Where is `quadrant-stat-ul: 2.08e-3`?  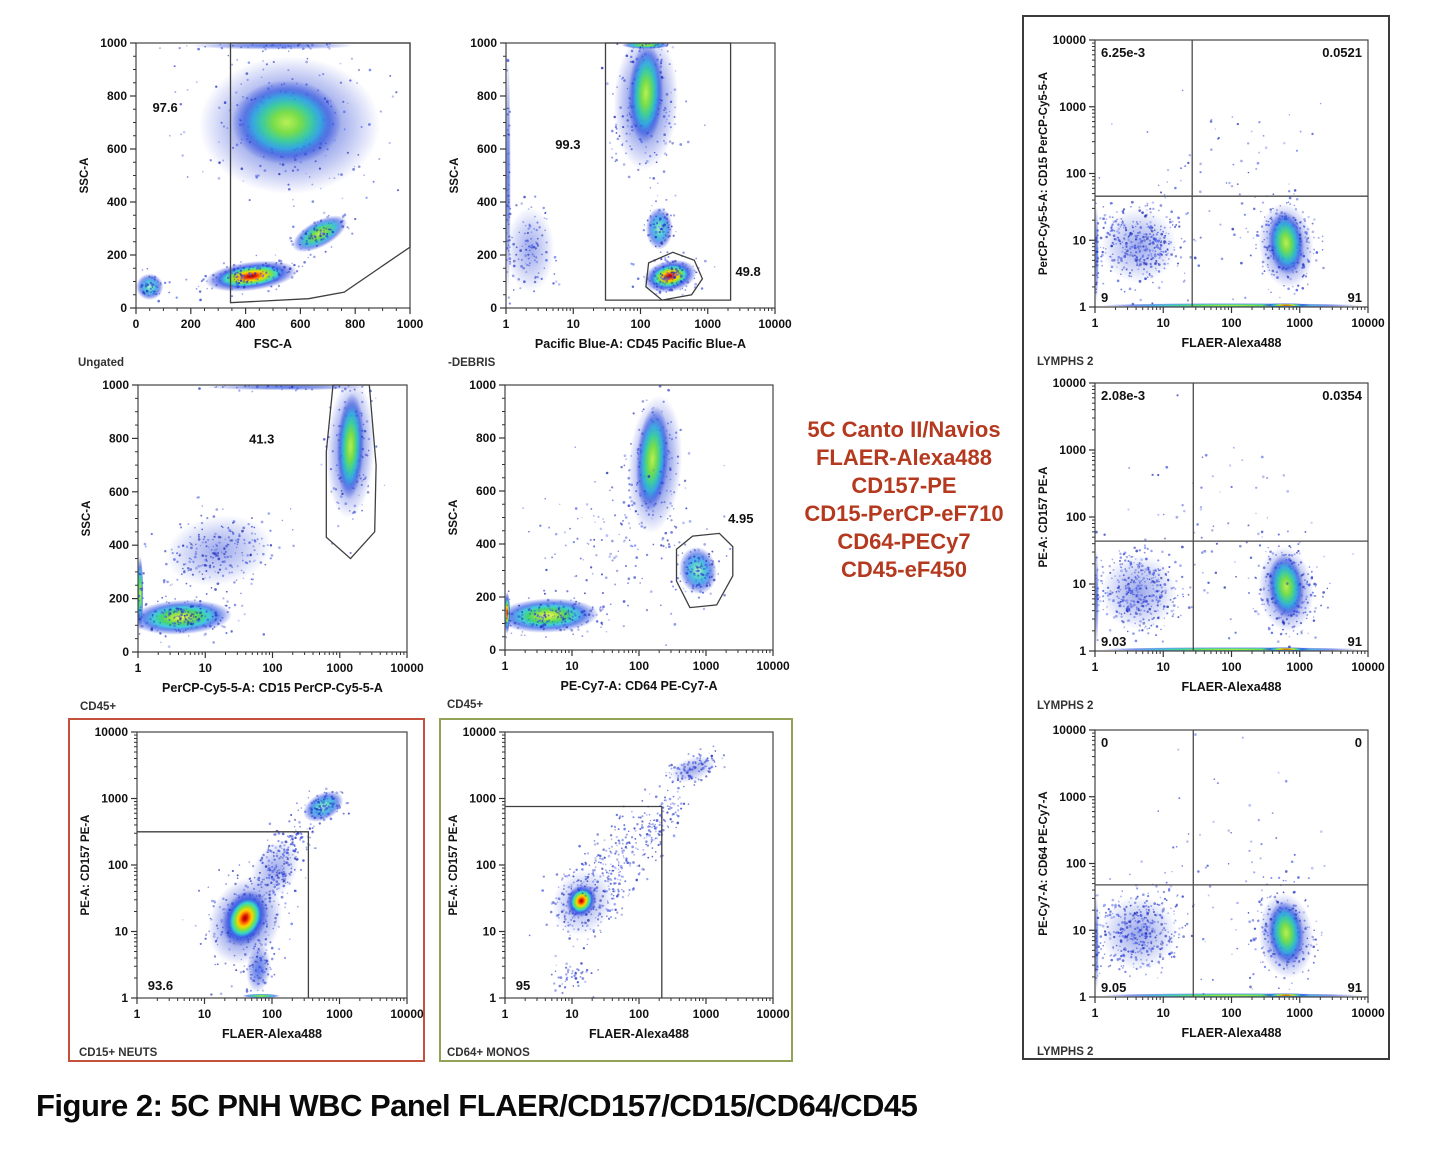
quadrant-stat-ul: 2.08e-3 is located at coordinates (1123, 395).